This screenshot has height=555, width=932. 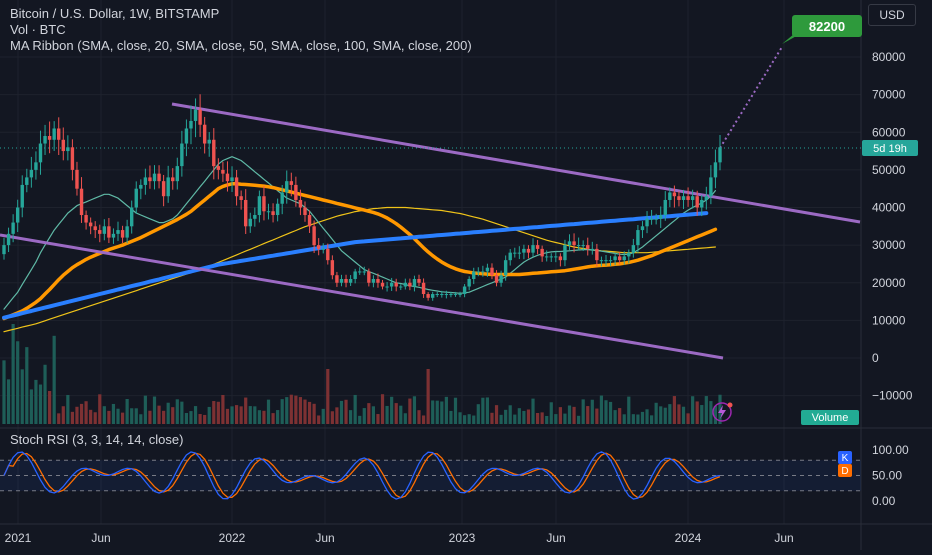 I want to click on price-axis, so click(x=896, y=275).